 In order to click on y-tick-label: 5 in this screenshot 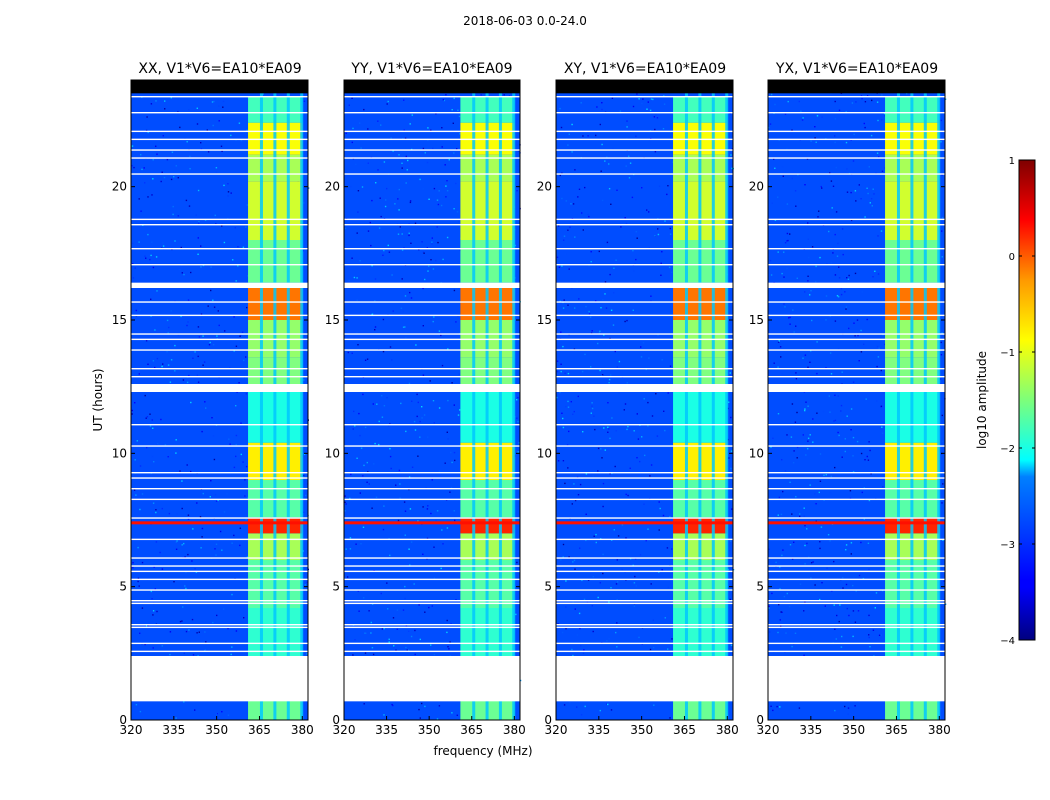, I will do `click(548, 587)`.